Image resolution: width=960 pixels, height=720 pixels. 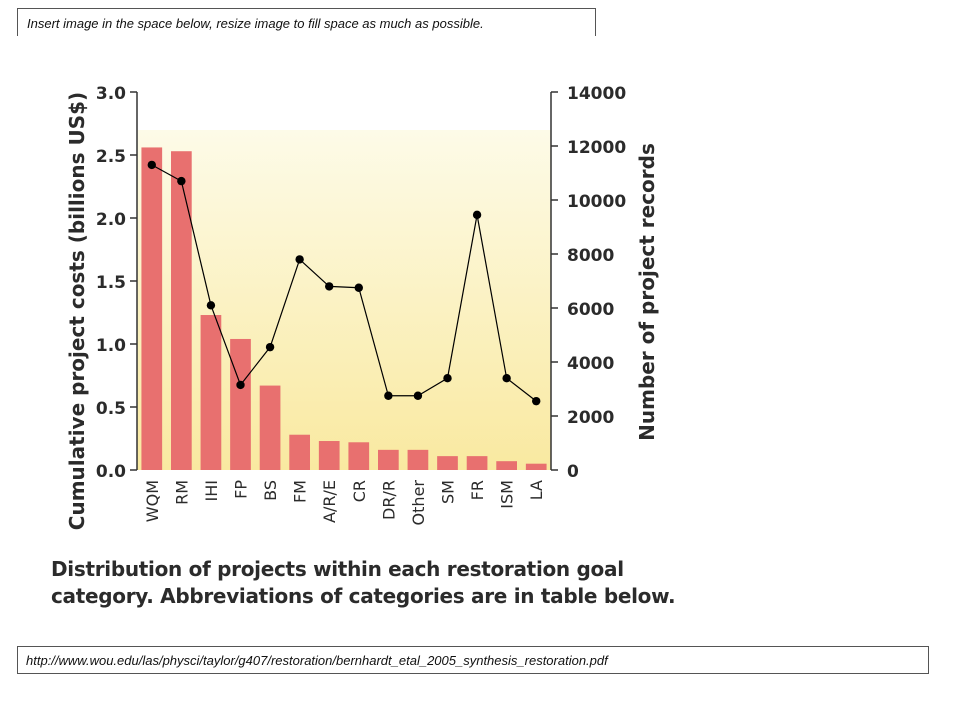 I want to click on x-tick-label: WQM, so click(x=152, y=501).